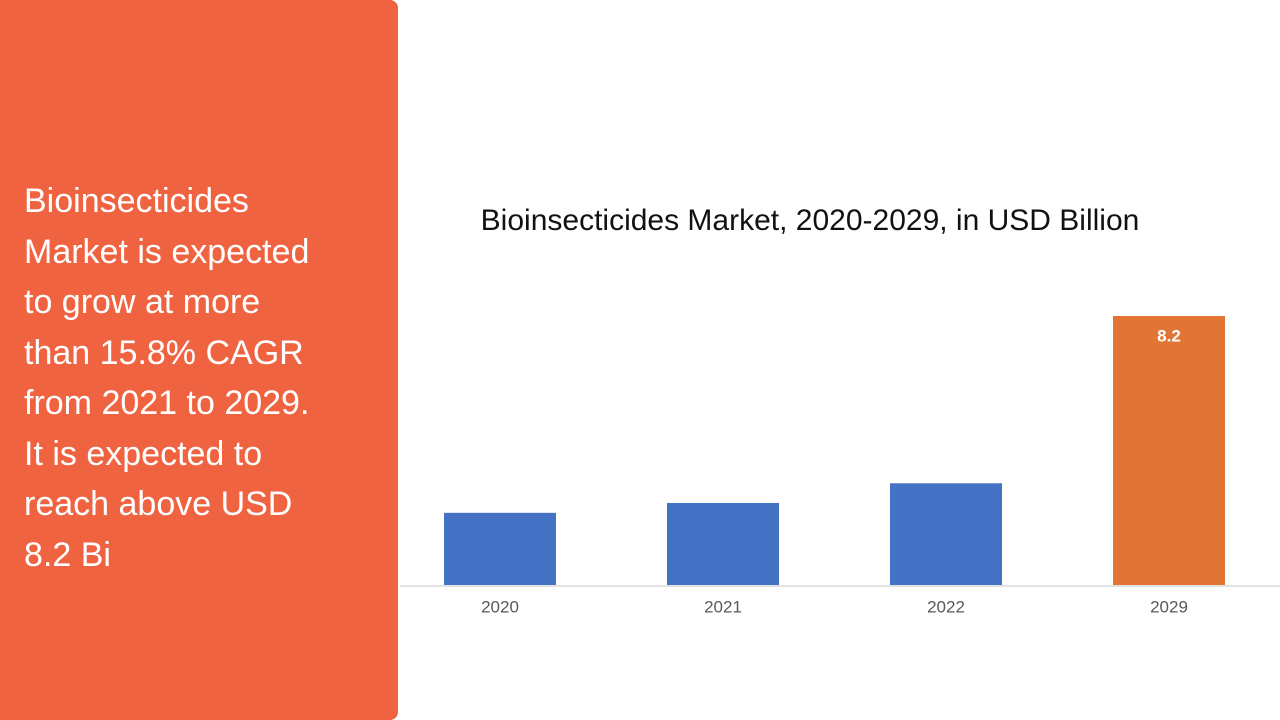  What do you see at coordinates (158, 504) in the screenshot?
I see `panel-line: reach above USD` at bounding box center [158, 504].